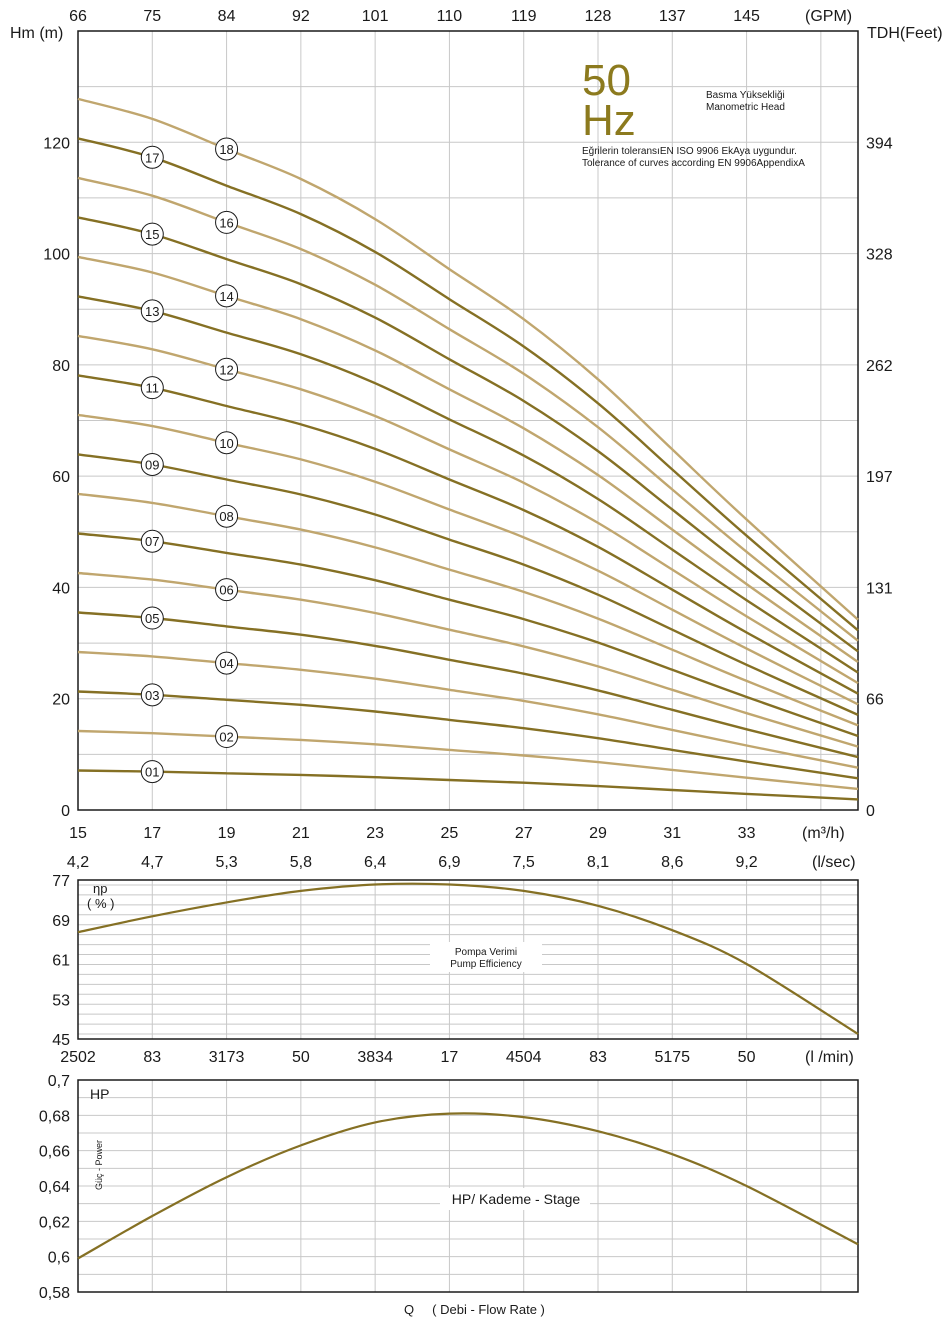  I want to click on m3h-tick: 29, so click(598, 833).